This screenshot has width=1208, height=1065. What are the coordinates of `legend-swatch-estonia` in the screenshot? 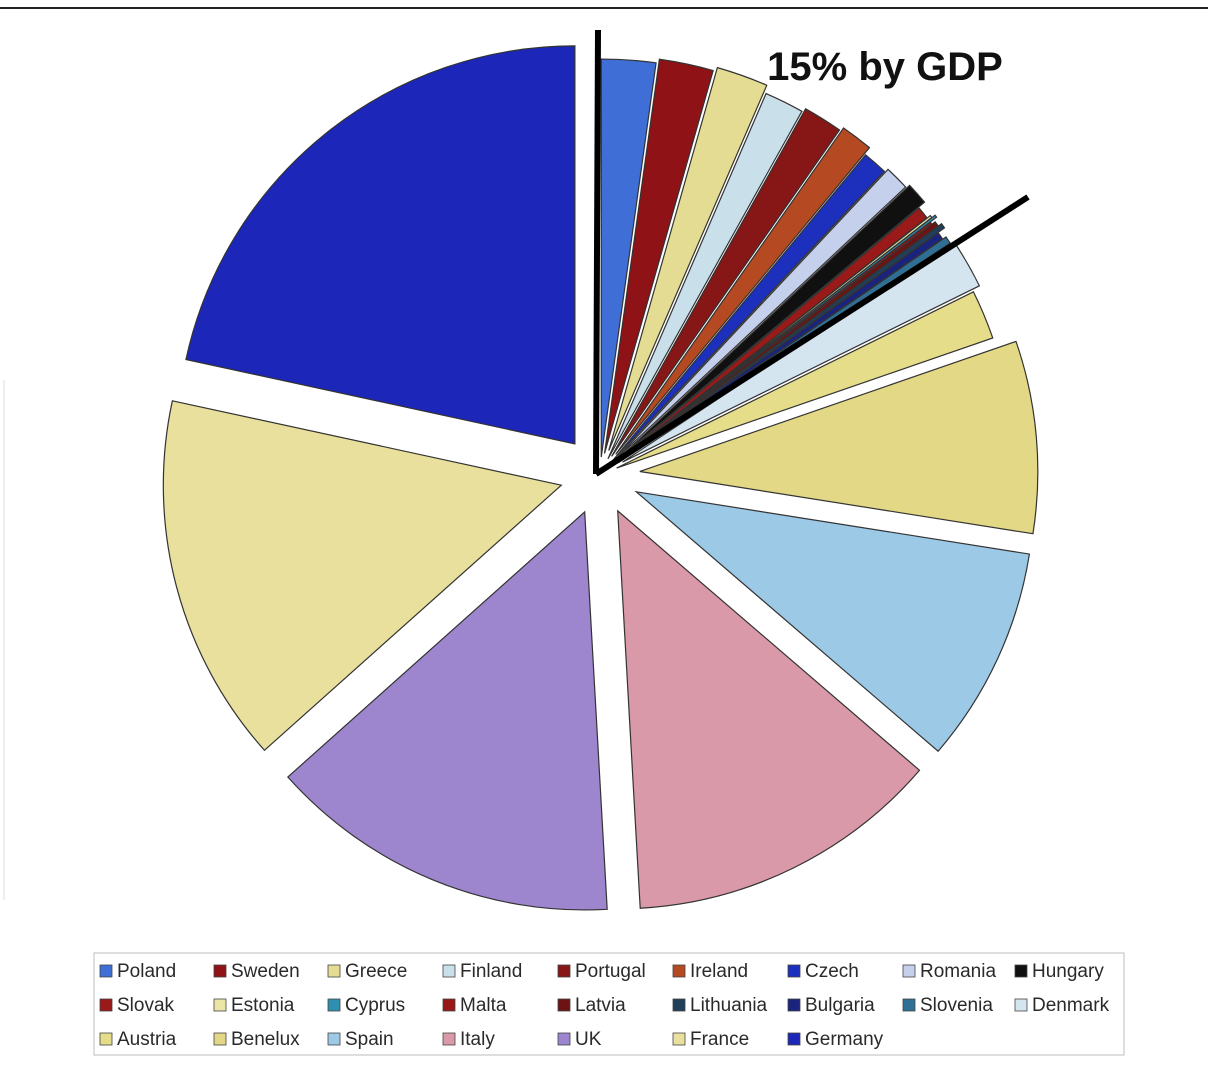 It's located at (220, 1005).